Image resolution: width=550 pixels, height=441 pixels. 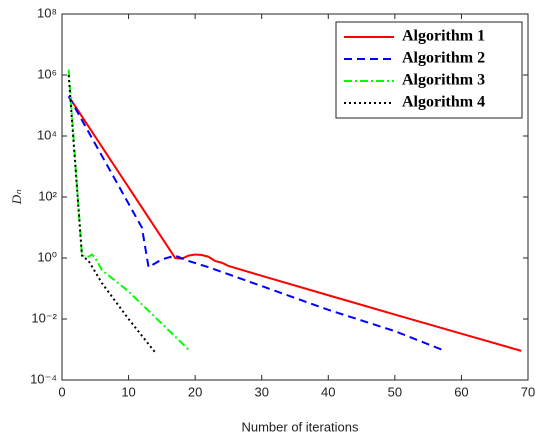 What do you see at coordinates (47, 134) in the screenshot?
I see `y-tick-label: 10⁴` at bounding box center [47, 134].